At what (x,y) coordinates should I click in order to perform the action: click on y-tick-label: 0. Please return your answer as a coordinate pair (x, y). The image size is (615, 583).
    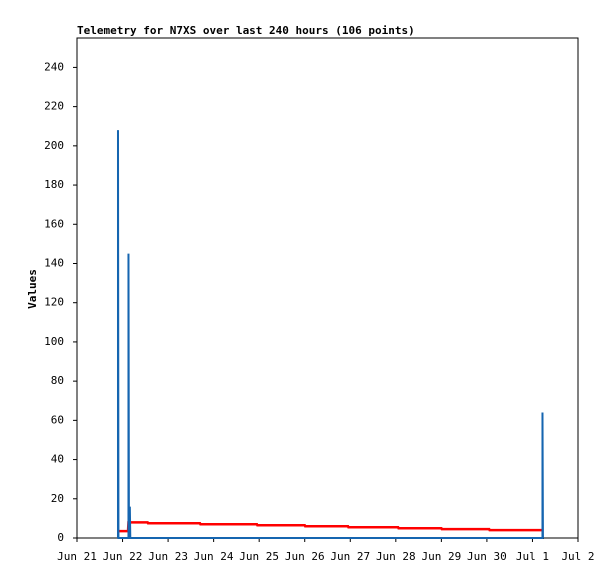
    Looking at the image, I should click on (60, 537).